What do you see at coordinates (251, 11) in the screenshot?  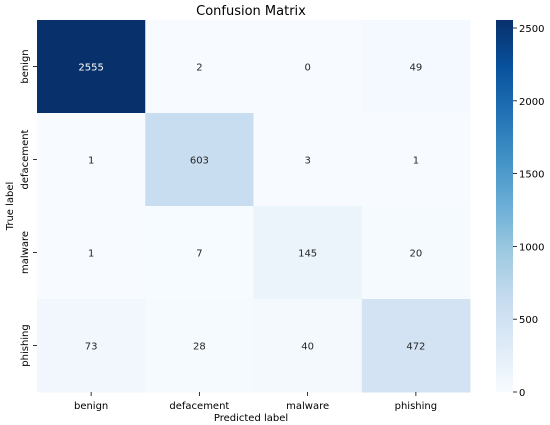 I see `chart-title: Confusion Matrix` at bounding box center [251, 11].